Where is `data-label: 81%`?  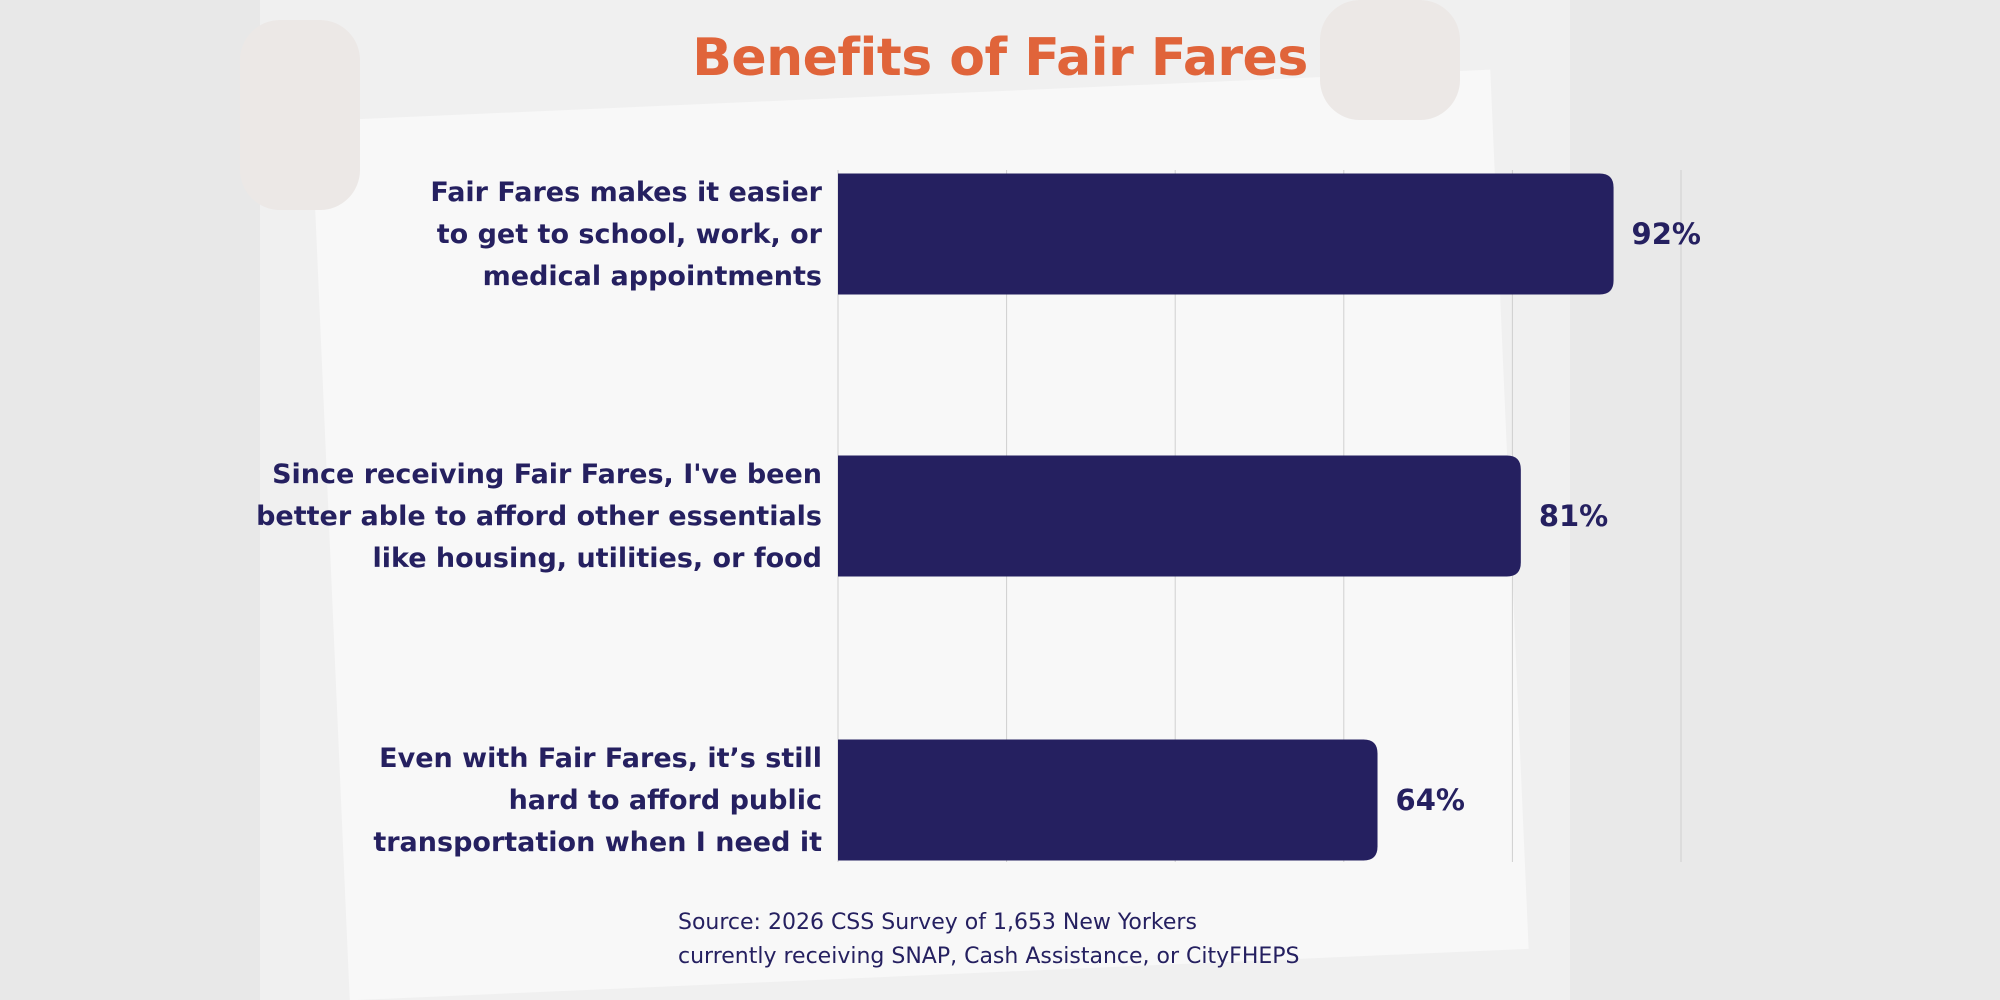
data-label: 81% is located at coordinates (1573, 516).